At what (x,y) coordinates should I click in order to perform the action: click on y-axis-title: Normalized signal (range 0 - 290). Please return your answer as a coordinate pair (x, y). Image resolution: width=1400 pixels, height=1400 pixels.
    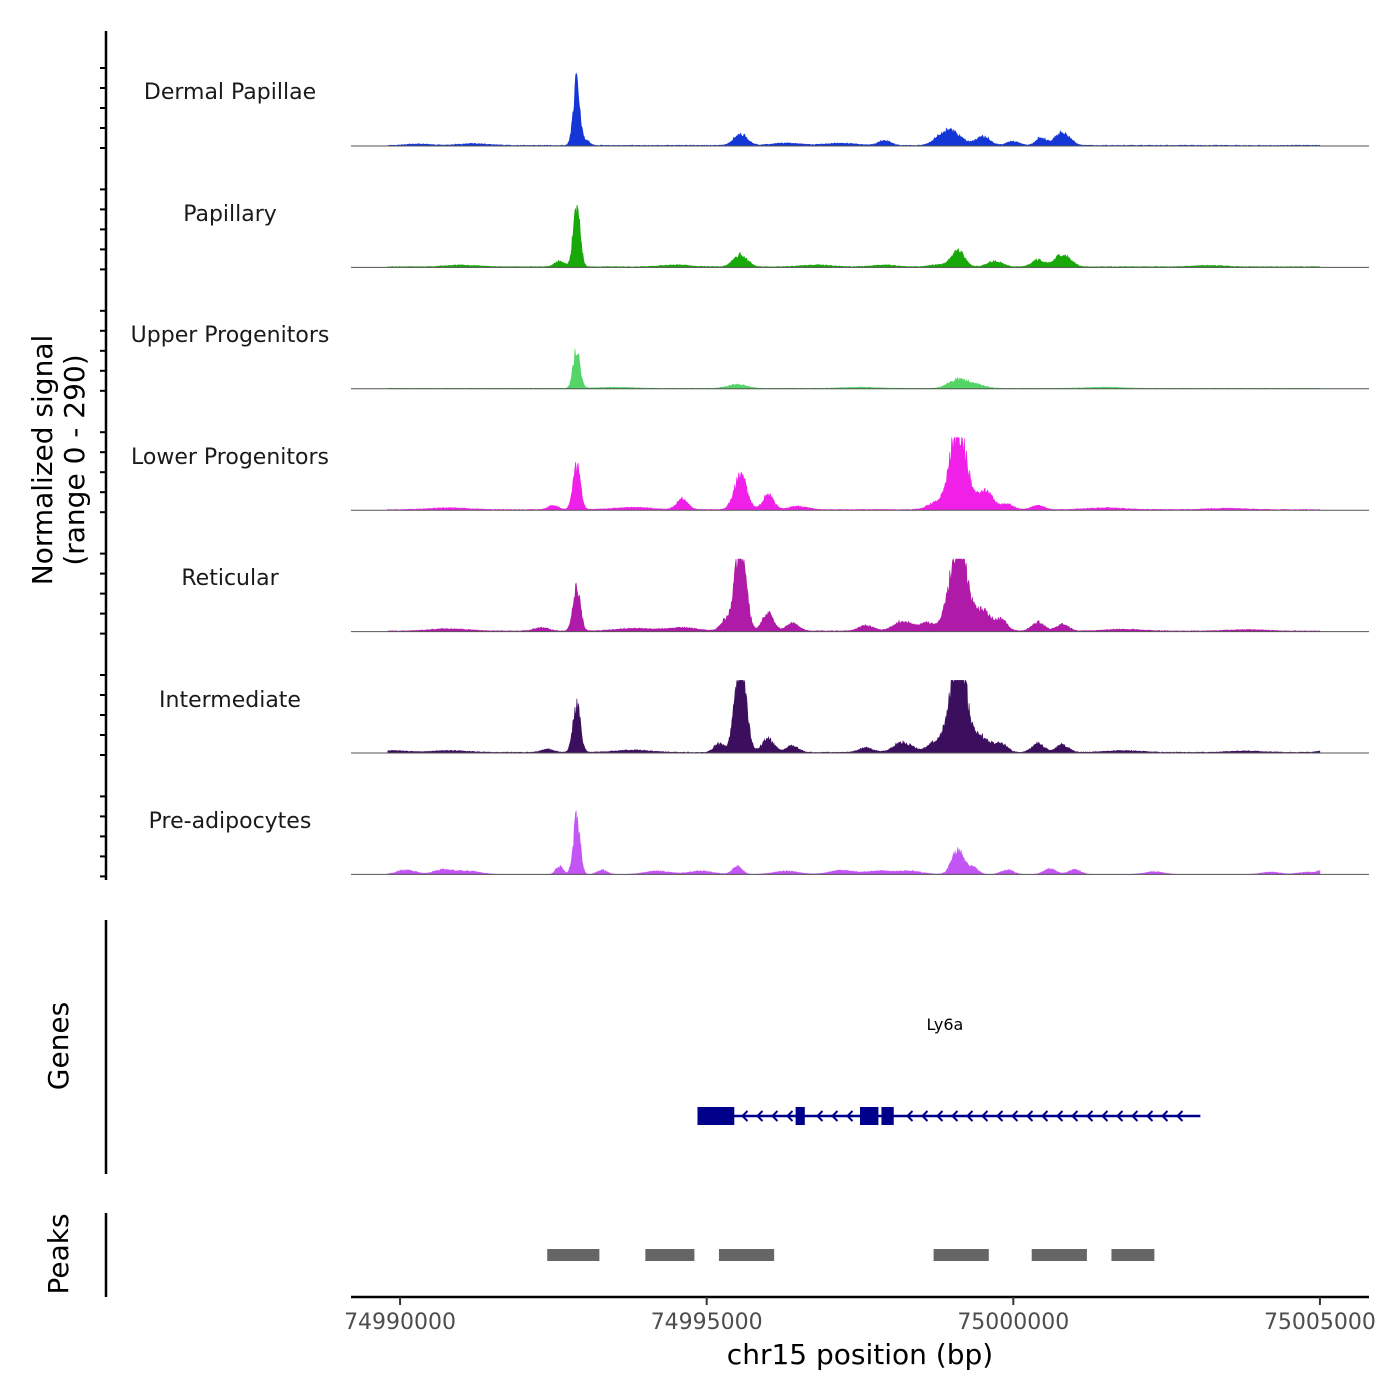
    Looking at the image, I should click on (58, 460).